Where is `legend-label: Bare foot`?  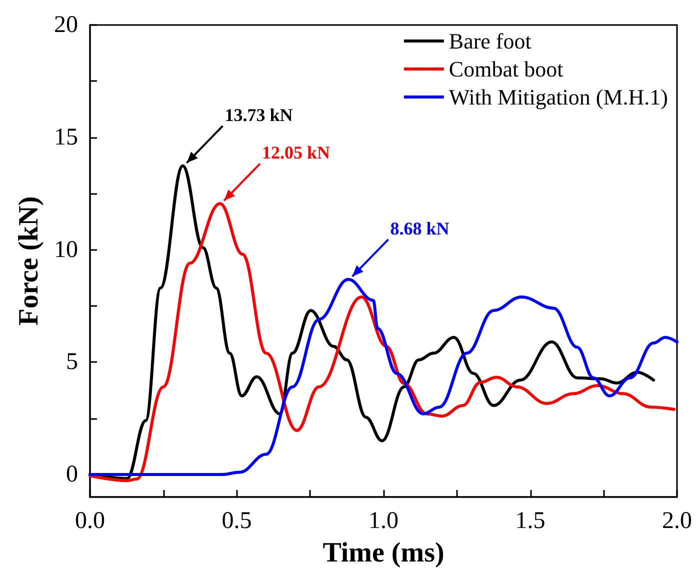 legend-label: Bare foot is located at coordinates (490, 41).